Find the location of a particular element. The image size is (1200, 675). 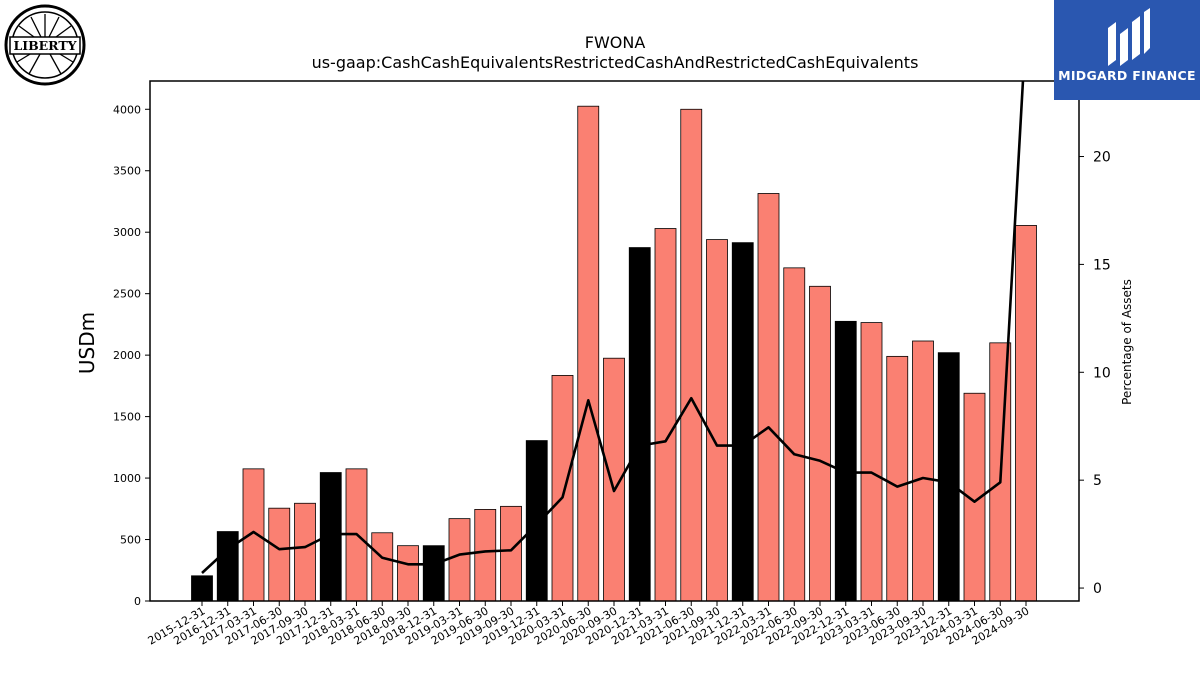

y2-tick-label: 20 is located at coordinates (1102, 158).